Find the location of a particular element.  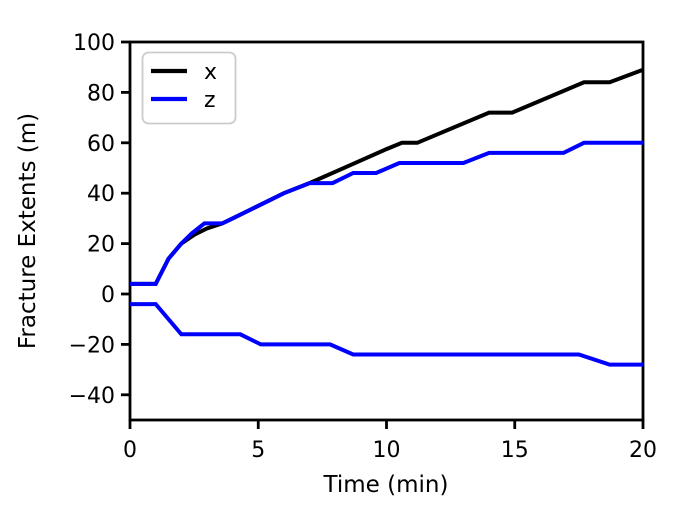

y-tick-label: 60 is located at coordinates (101, 144).